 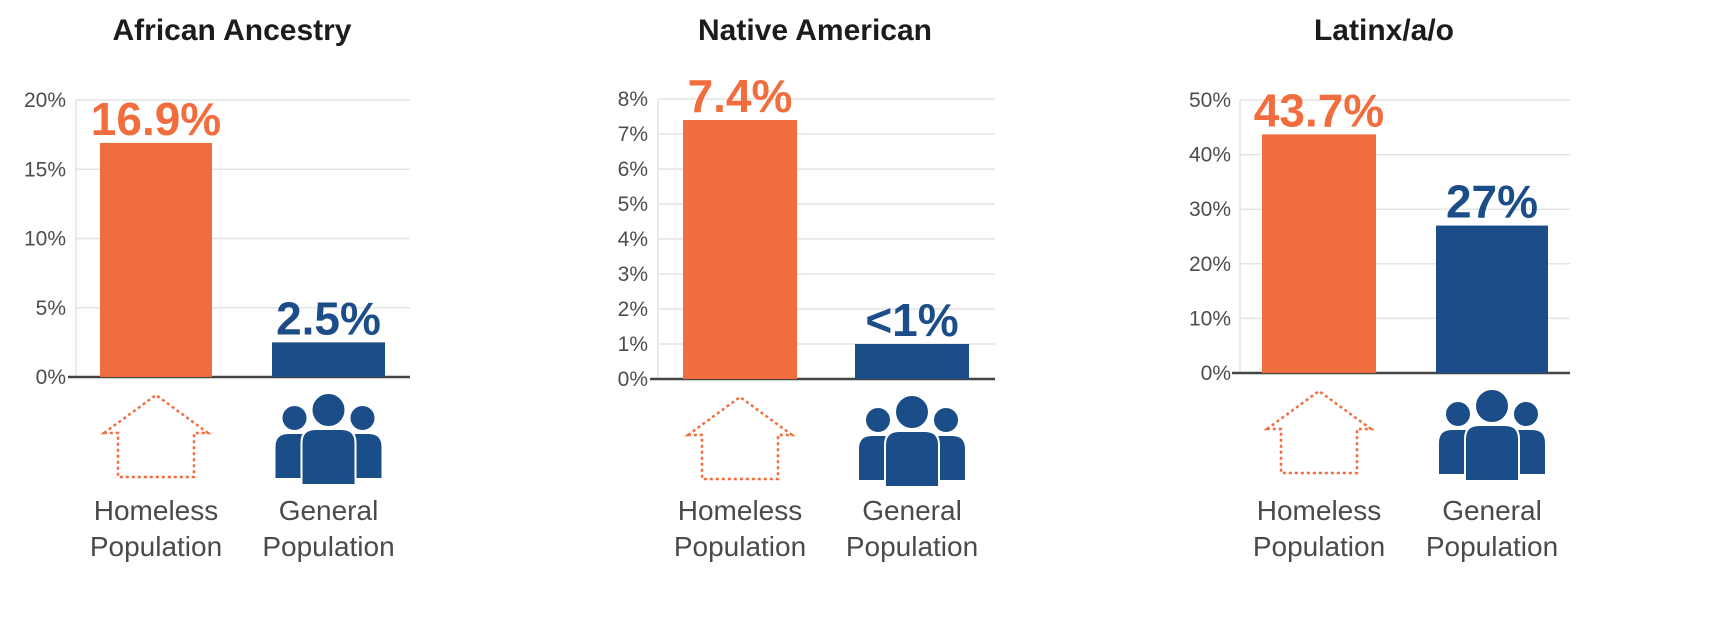 What do you see at coordinates (633, 239) in the screenshot?
I see `y-tick-label: 4%` at bounding box center [633, 239].